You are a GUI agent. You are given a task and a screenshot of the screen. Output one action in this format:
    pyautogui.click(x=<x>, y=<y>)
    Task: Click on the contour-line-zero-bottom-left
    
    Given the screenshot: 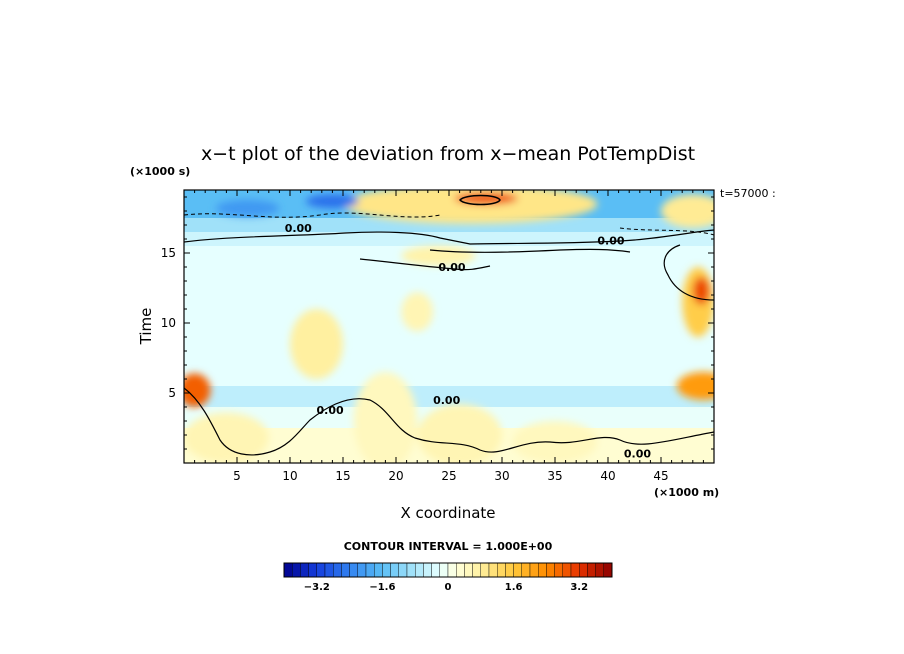 What is the action you would take?
    pyautogui.click(x=449, y=421)
    